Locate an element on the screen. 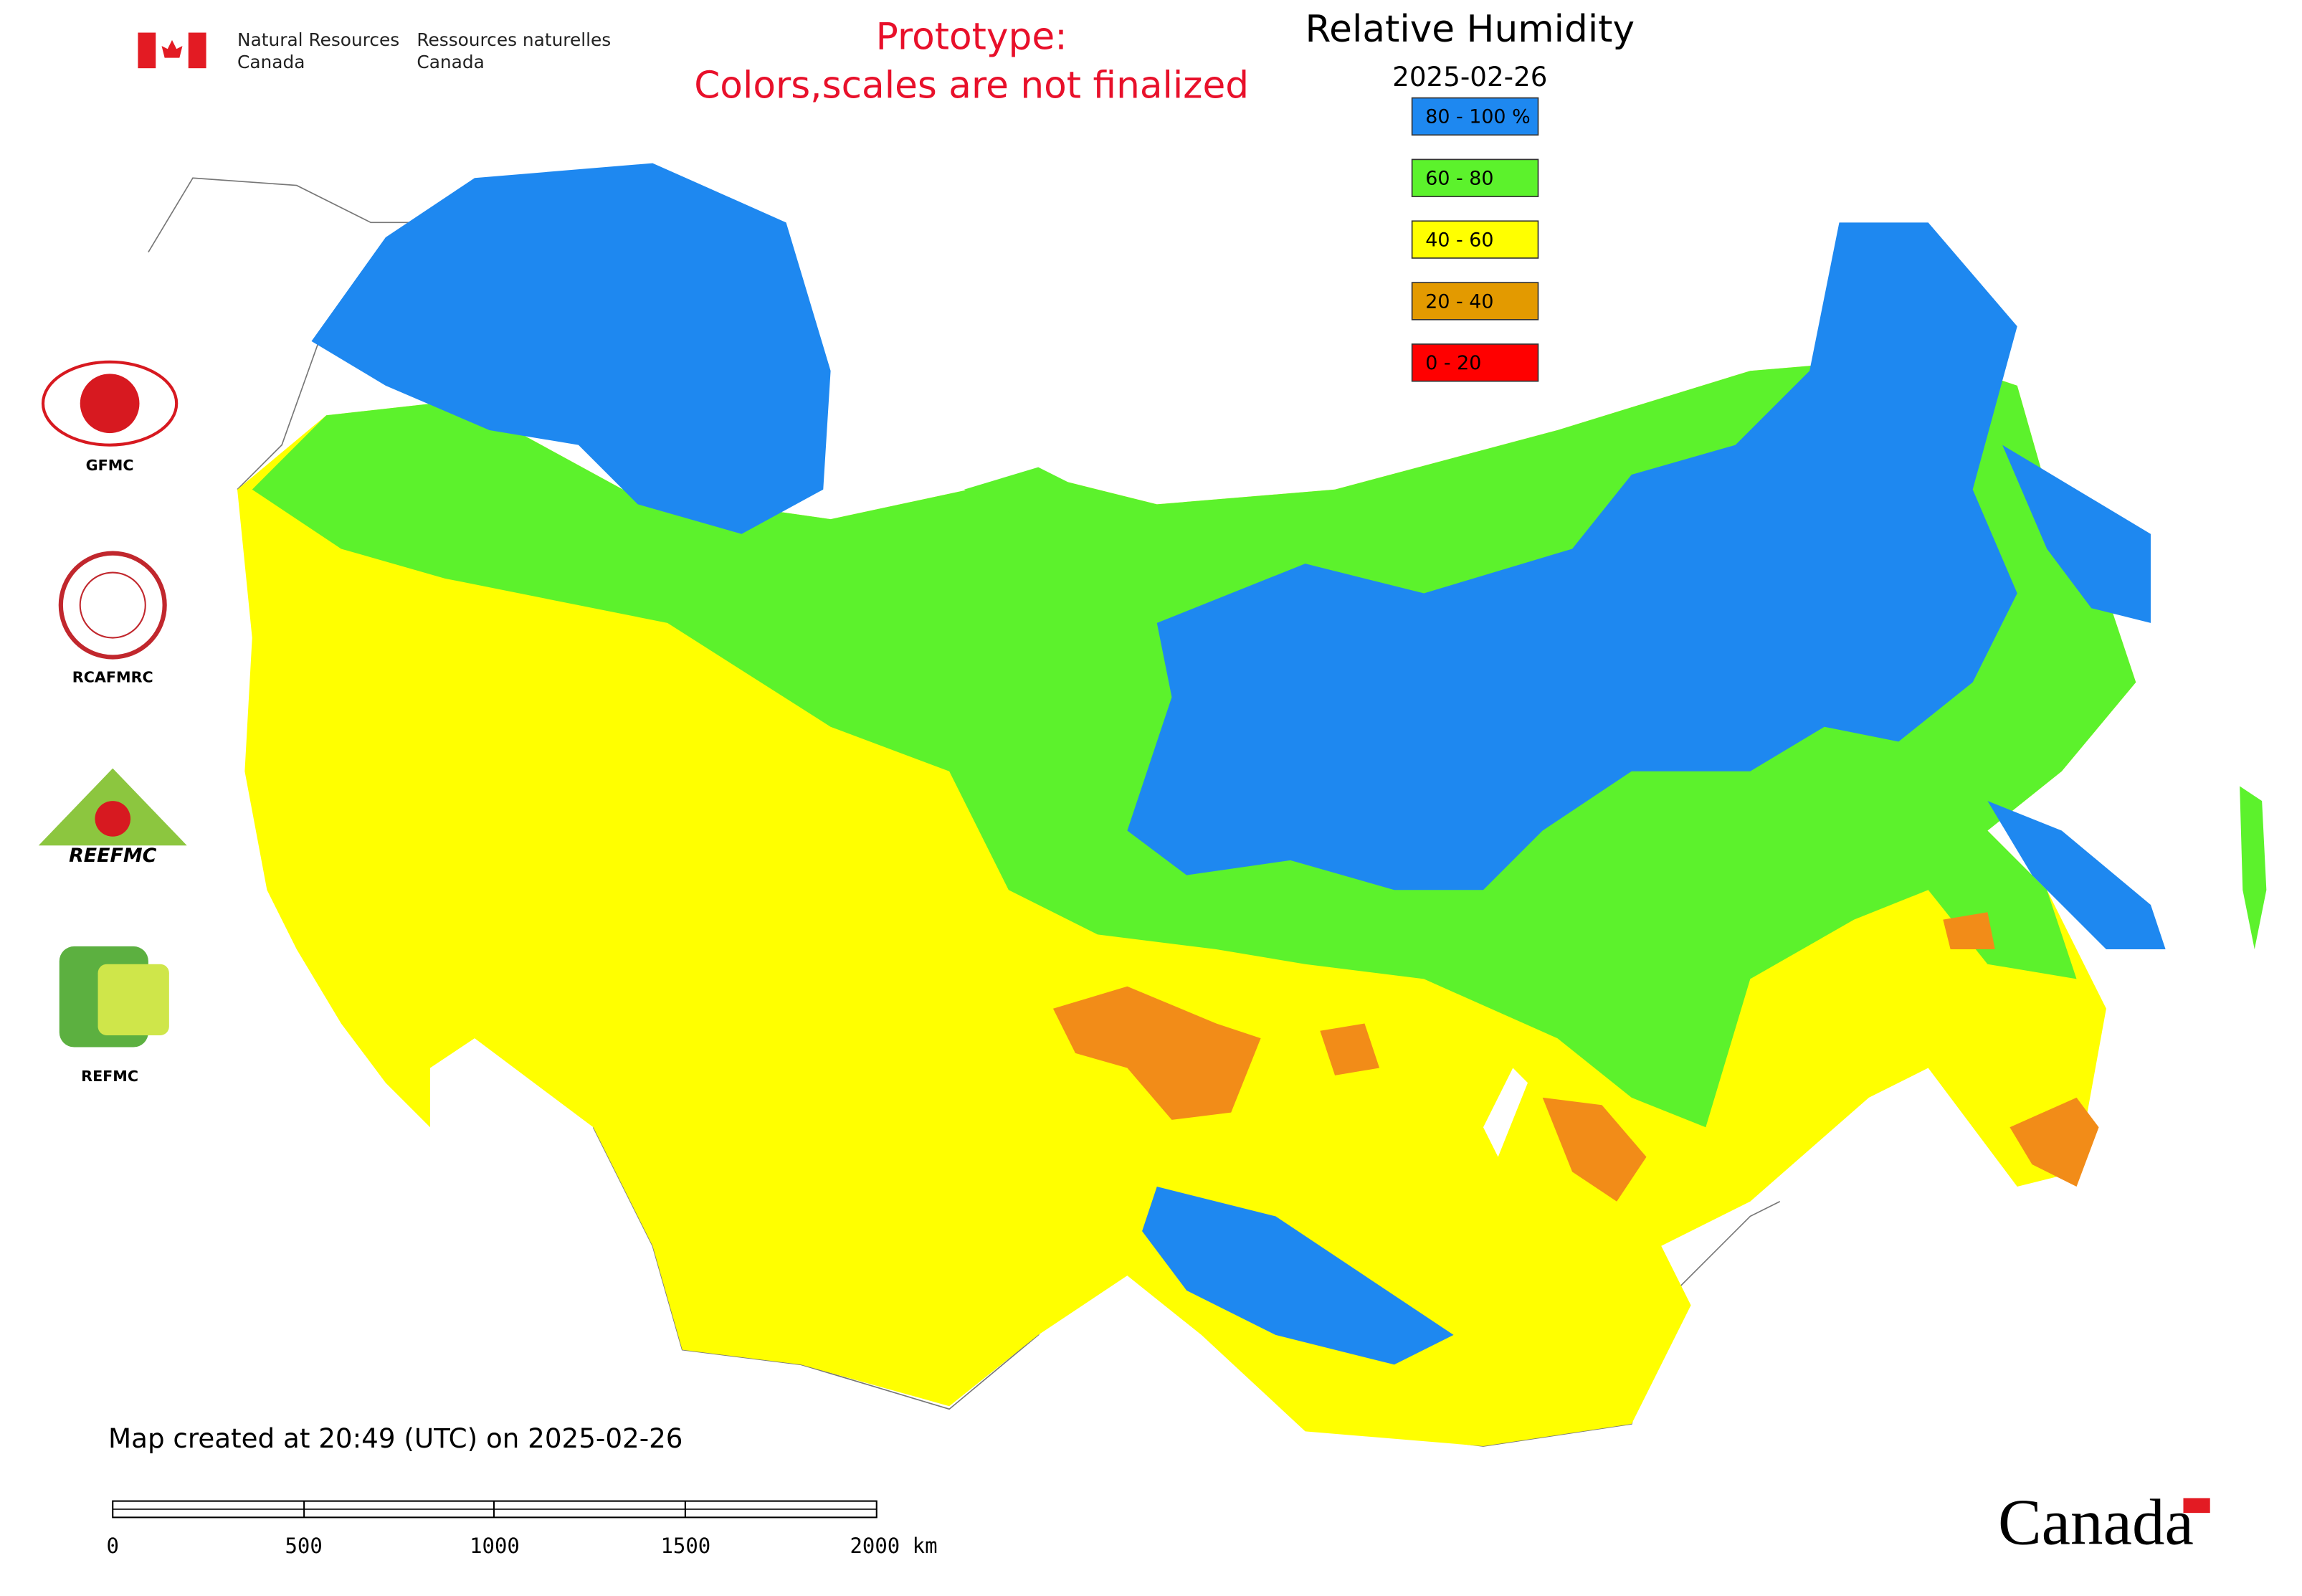 The image size is (2302, 1596). canada-wordmark: Canada is located at coordinates (2096, 1522).